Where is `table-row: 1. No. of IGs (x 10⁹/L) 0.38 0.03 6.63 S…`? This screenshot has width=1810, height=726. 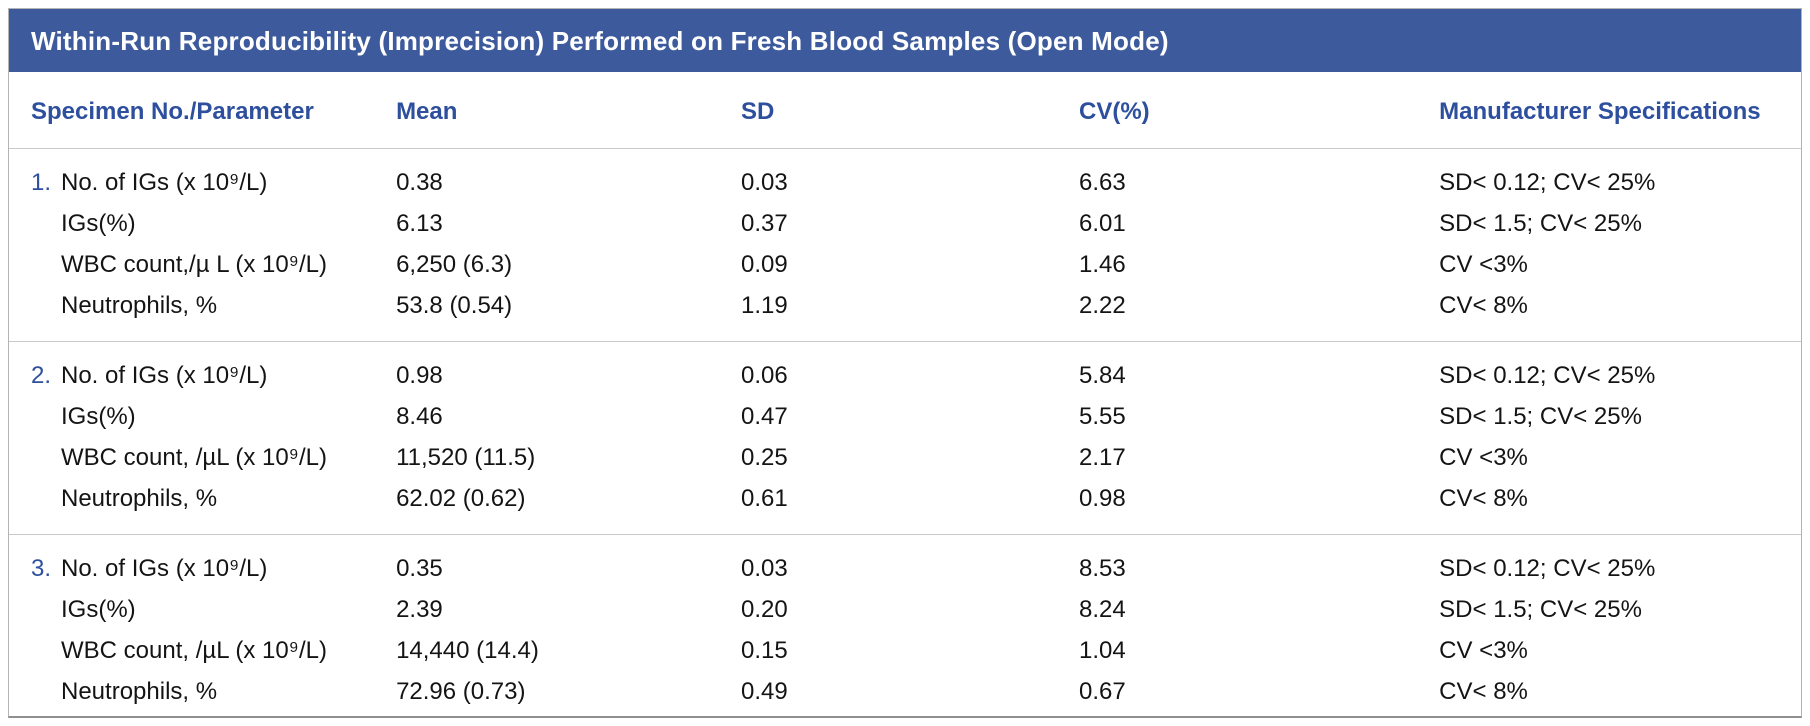
table-row: 1. No. of IGs (x 10⁹/L) 0.38 0.03 6.63 S… is located at coordinates (905, 182).